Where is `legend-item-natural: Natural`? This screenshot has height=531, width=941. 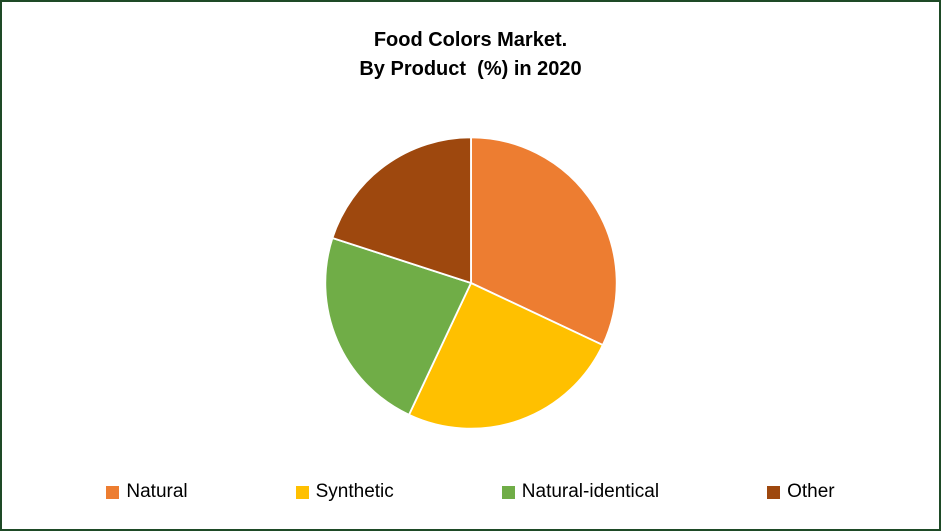
legend-item-natural: Natural is located at coordinates (147, 492).